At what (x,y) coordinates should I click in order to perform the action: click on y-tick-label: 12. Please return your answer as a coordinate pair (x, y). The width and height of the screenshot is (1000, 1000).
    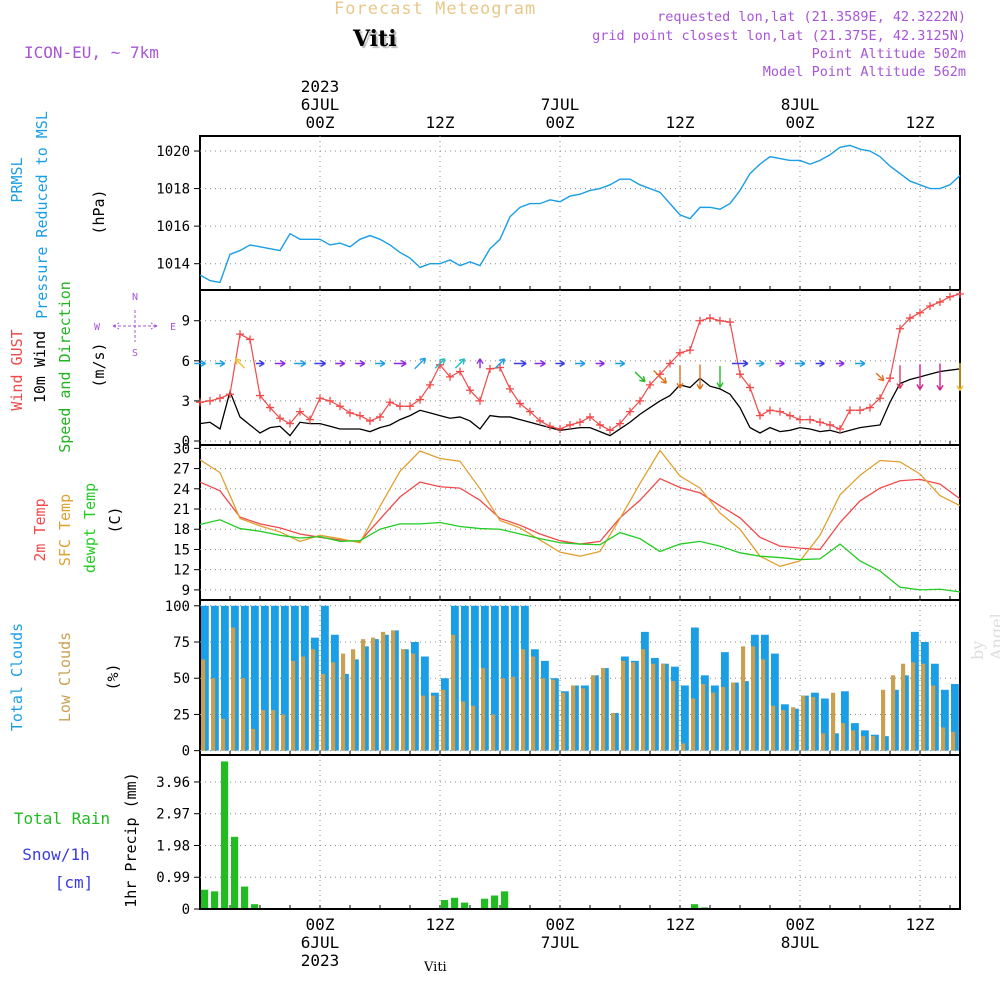
    Looking at the image, I should click on (181, 571).